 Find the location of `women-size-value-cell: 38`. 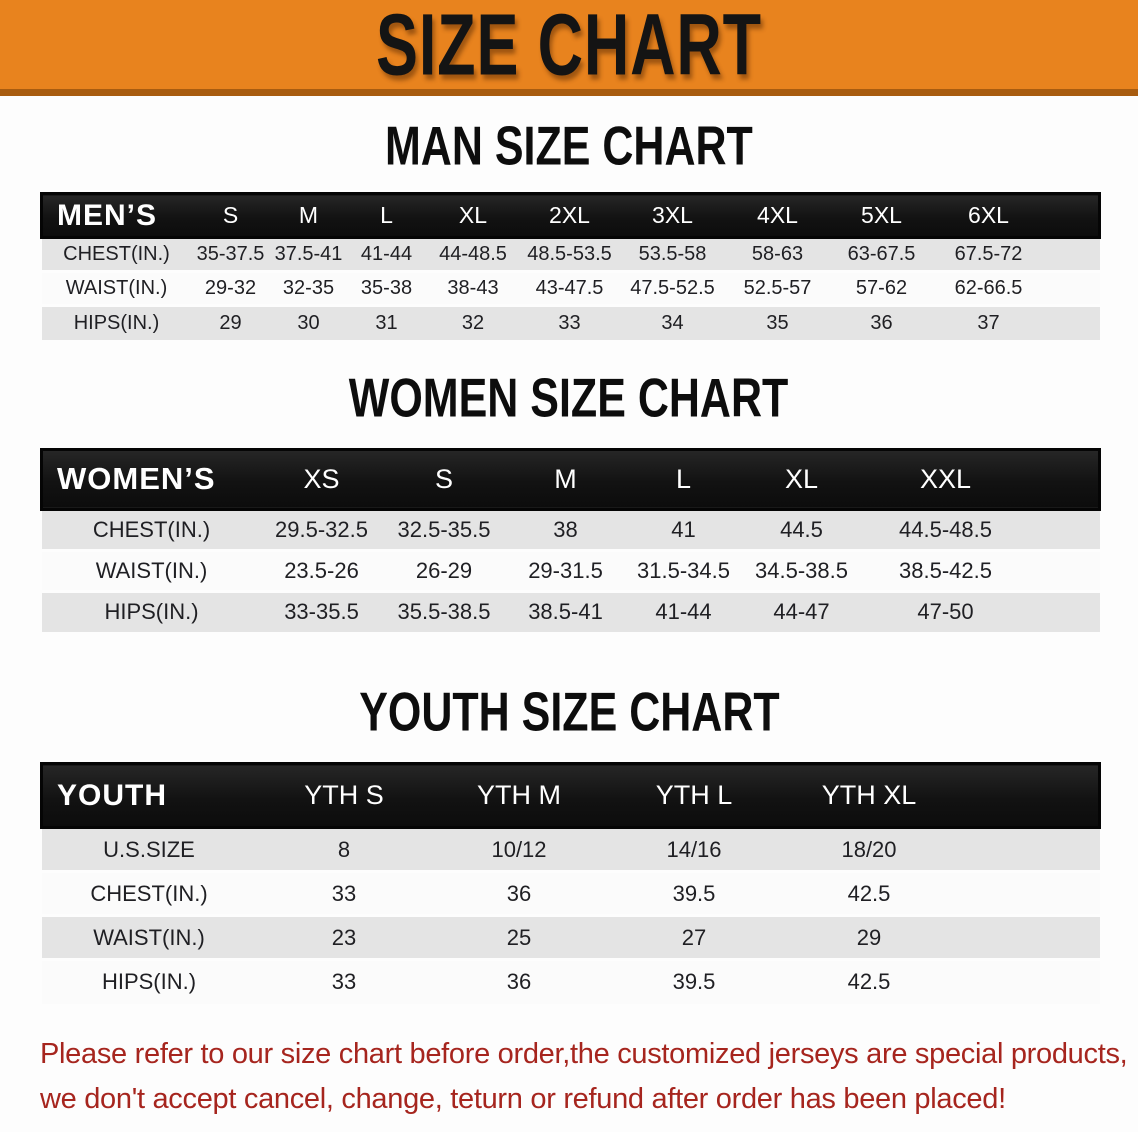

women-size-value-cell: 38 is located at coordinates (565, 528).